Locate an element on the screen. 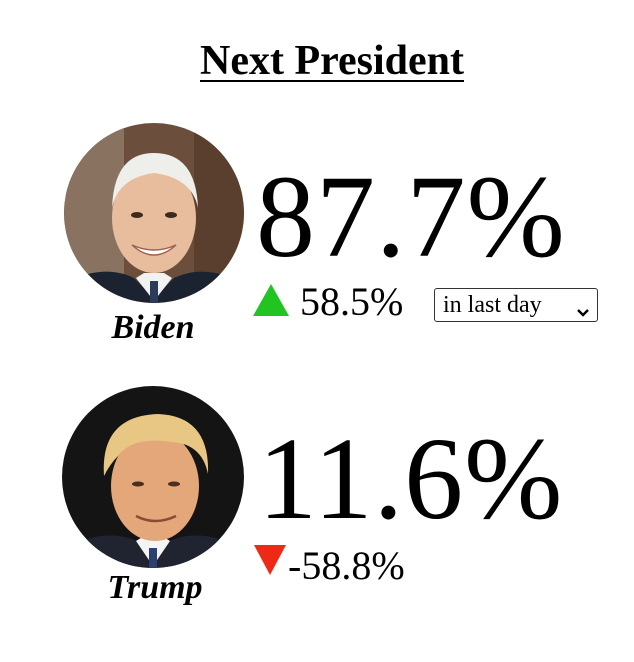 This screenshot has width=634, height=662. period-select: in last day is located at coordinates (516, 305).